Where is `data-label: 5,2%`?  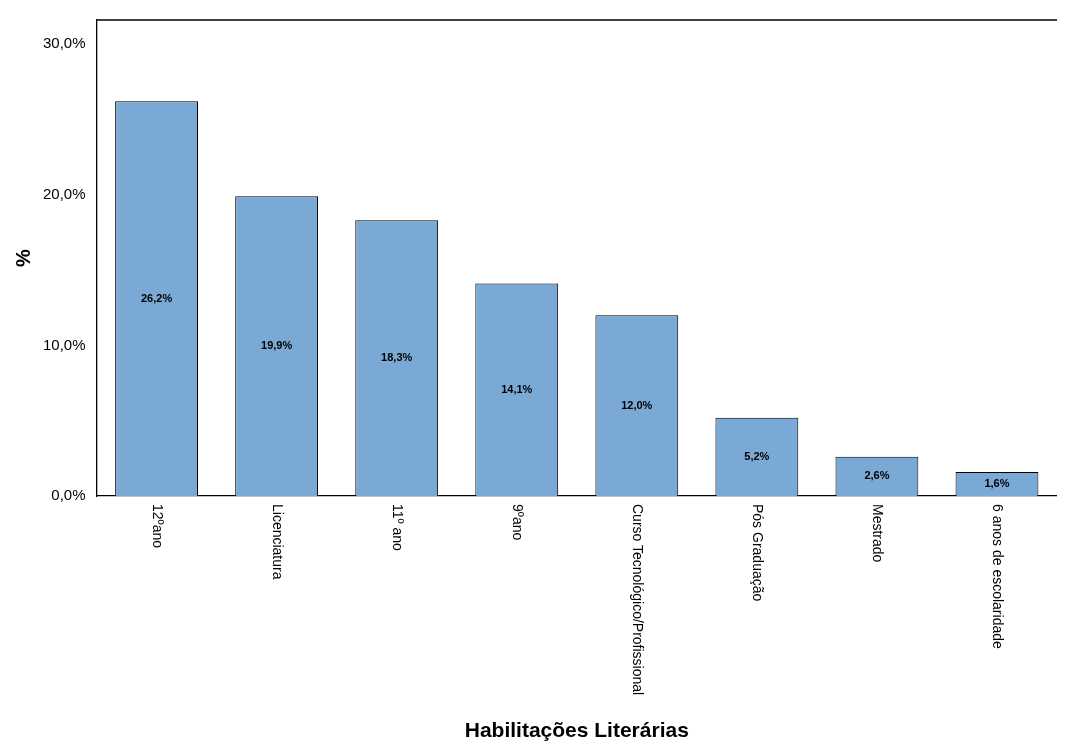 data-label: 5,2% is located at coordinates (757, 455).